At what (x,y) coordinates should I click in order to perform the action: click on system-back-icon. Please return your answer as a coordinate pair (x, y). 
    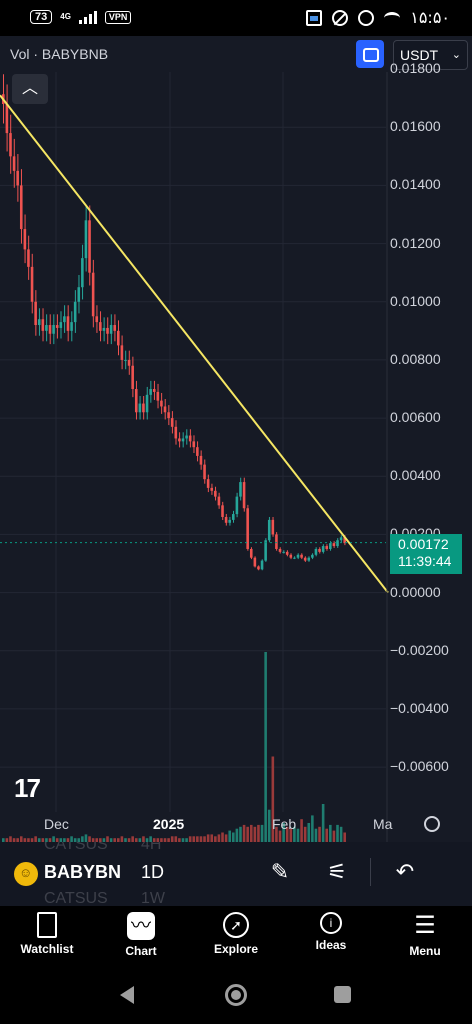
    Looking at the image, I should click on (127, 995).